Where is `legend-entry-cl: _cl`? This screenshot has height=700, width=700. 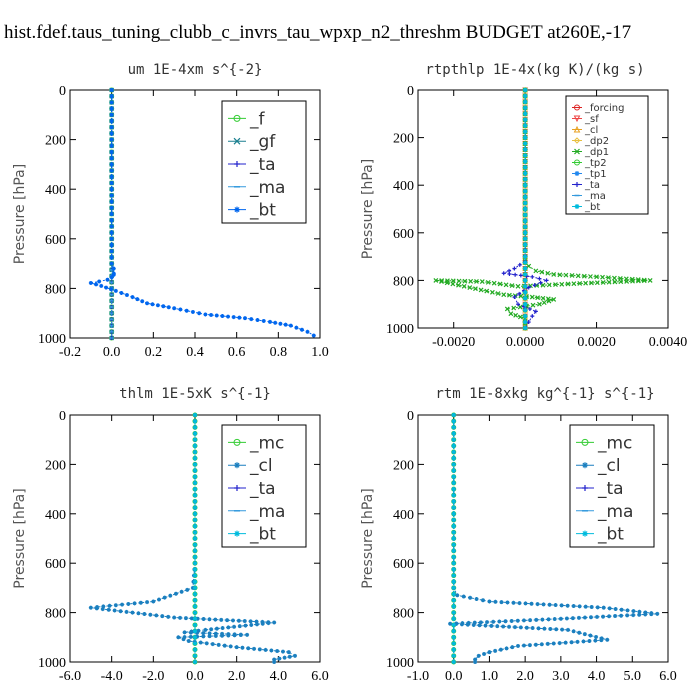
legend-entry-cl: _cl is located at coordinates (585, 130).